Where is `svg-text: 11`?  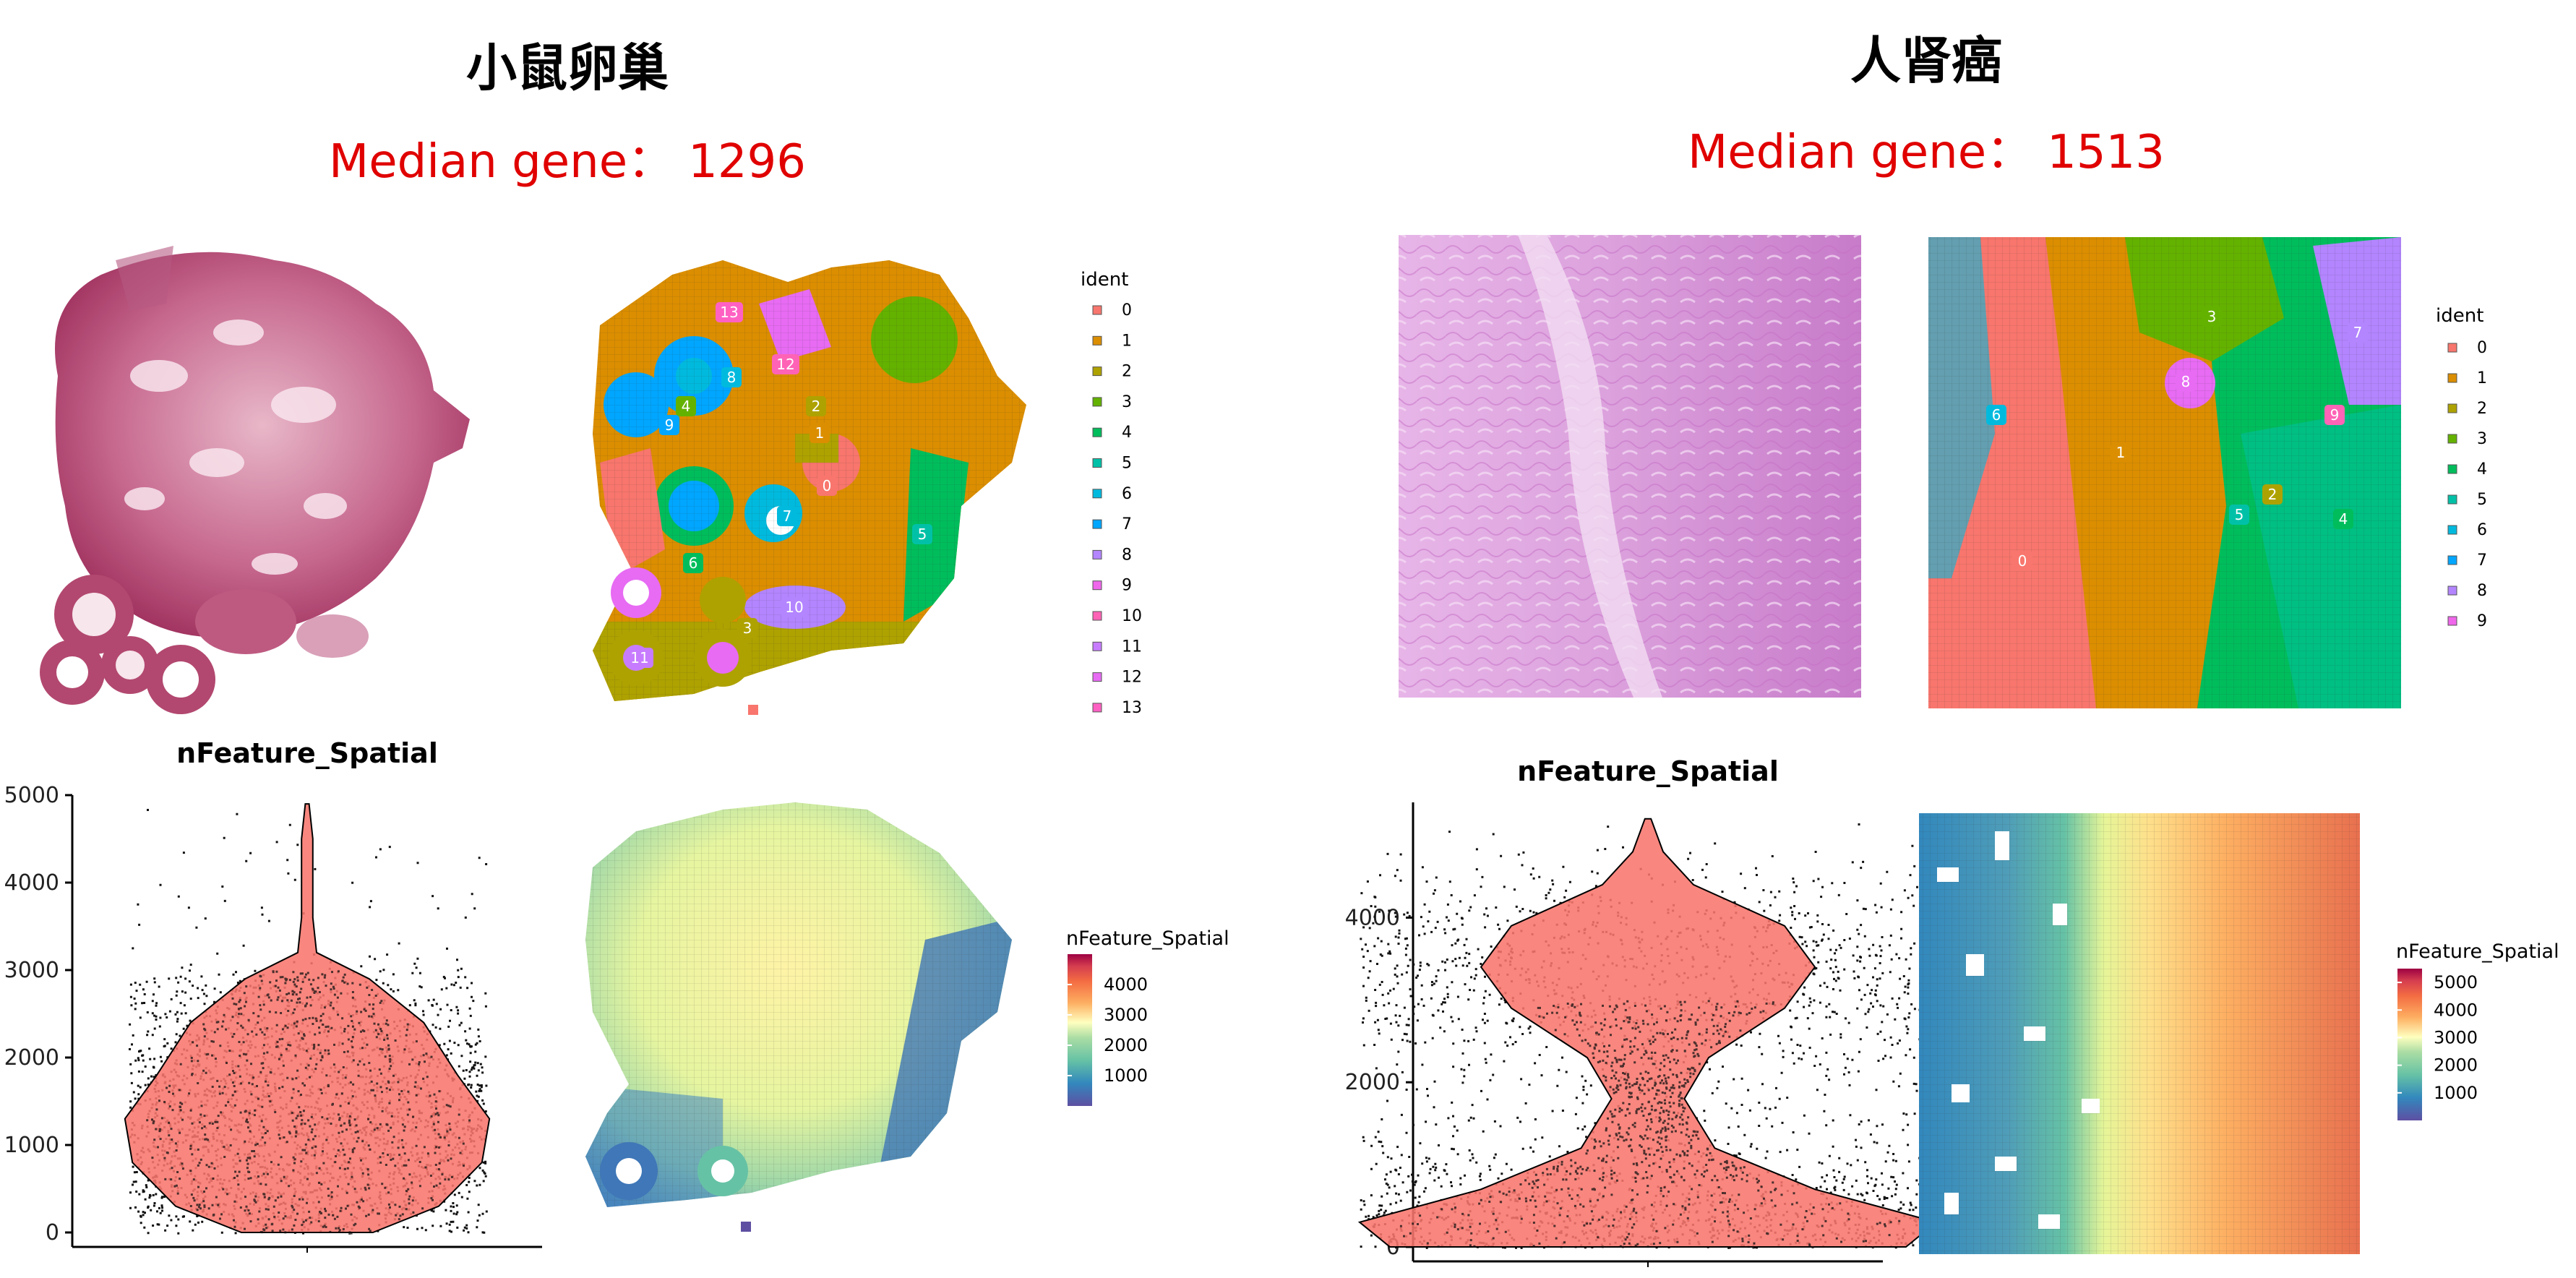 svg-text: 11 is located at coordinates (639, 657).